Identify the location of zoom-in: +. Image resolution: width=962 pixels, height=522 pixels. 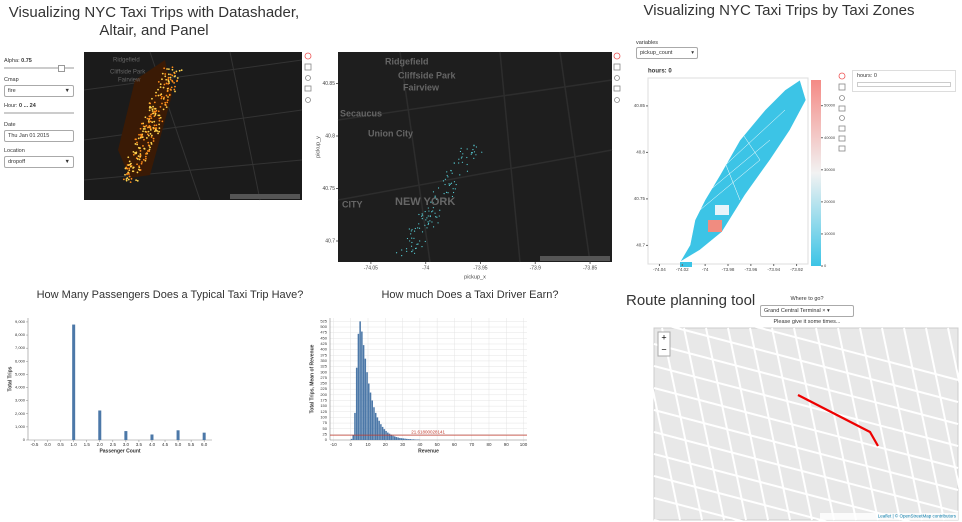
(663, 337).